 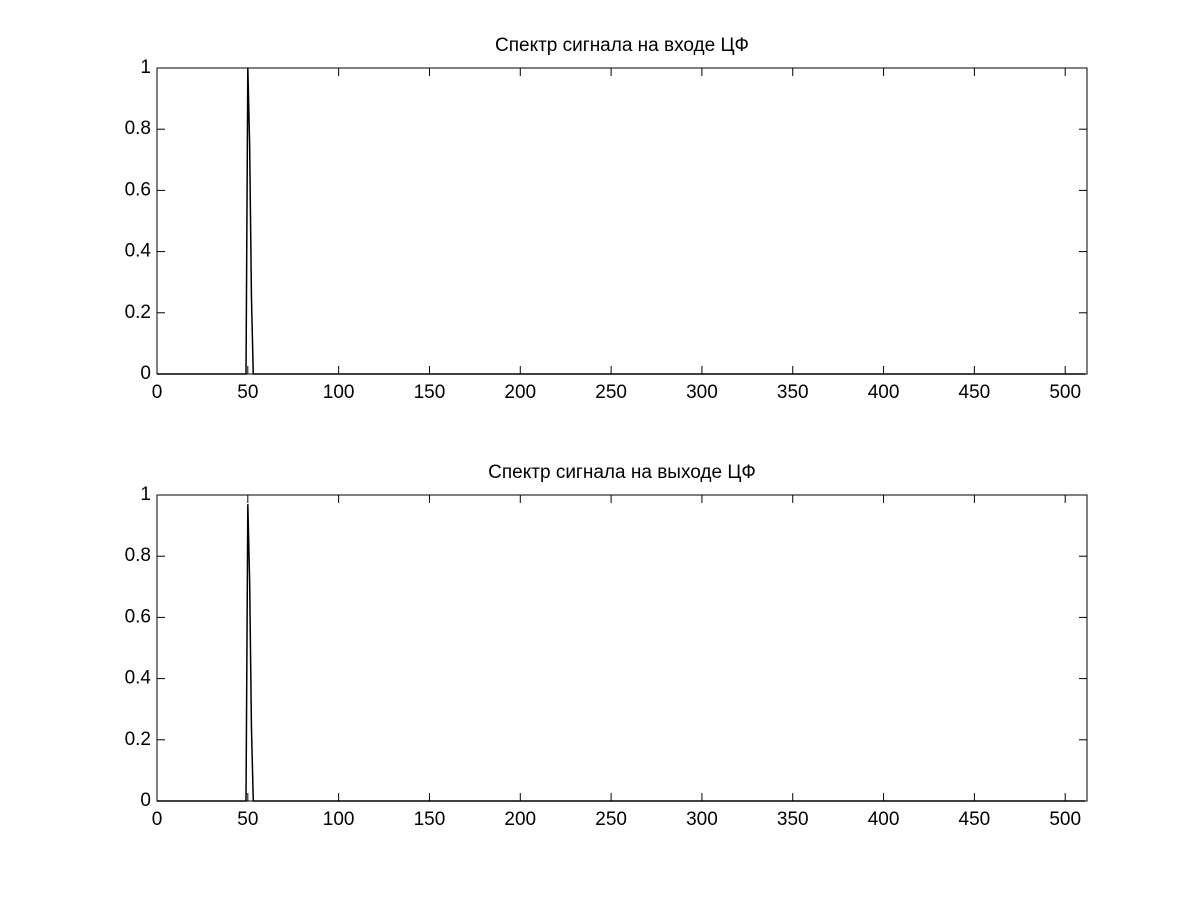 I want to click on chart-title: Спектр сигнала на входе ЦФ, so click(x=622, y=45).